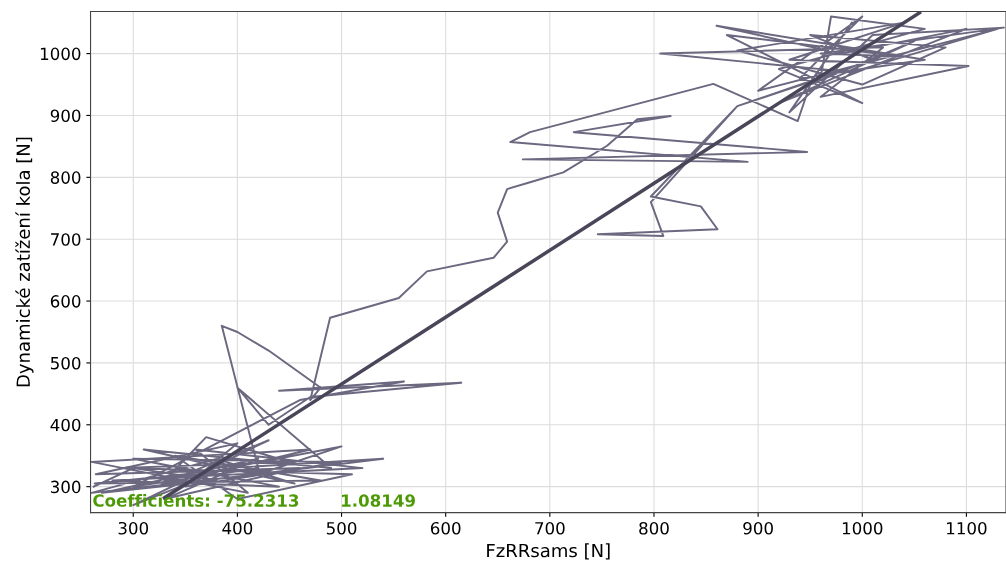 The width and height of the screenshot is (1006, 576). Describe the element at coordinates (65, 425) in the screenshot. I see `y-tick-label: 400` at that location.